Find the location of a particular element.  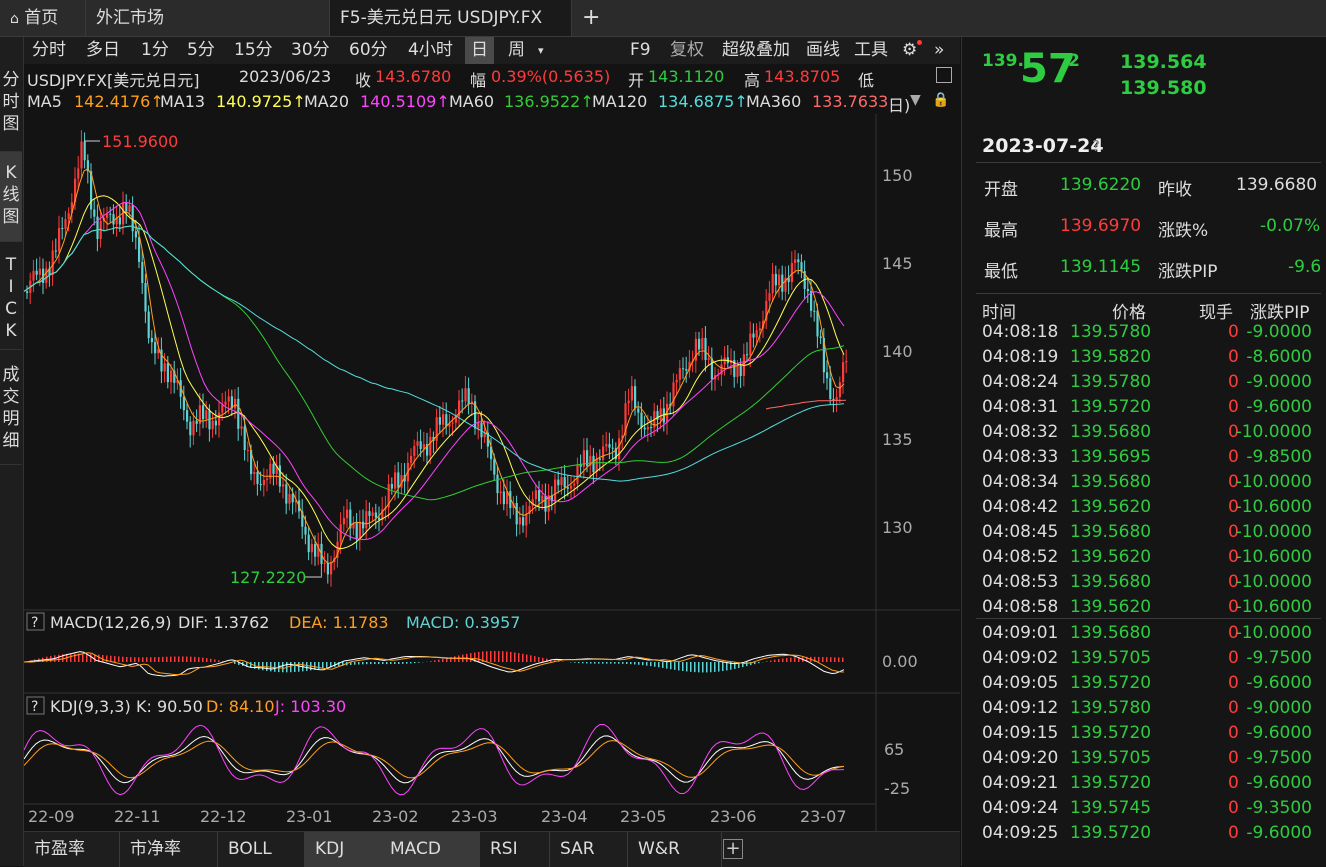

tick-time: 04:09:15 is located at coordinates (1020, 733).